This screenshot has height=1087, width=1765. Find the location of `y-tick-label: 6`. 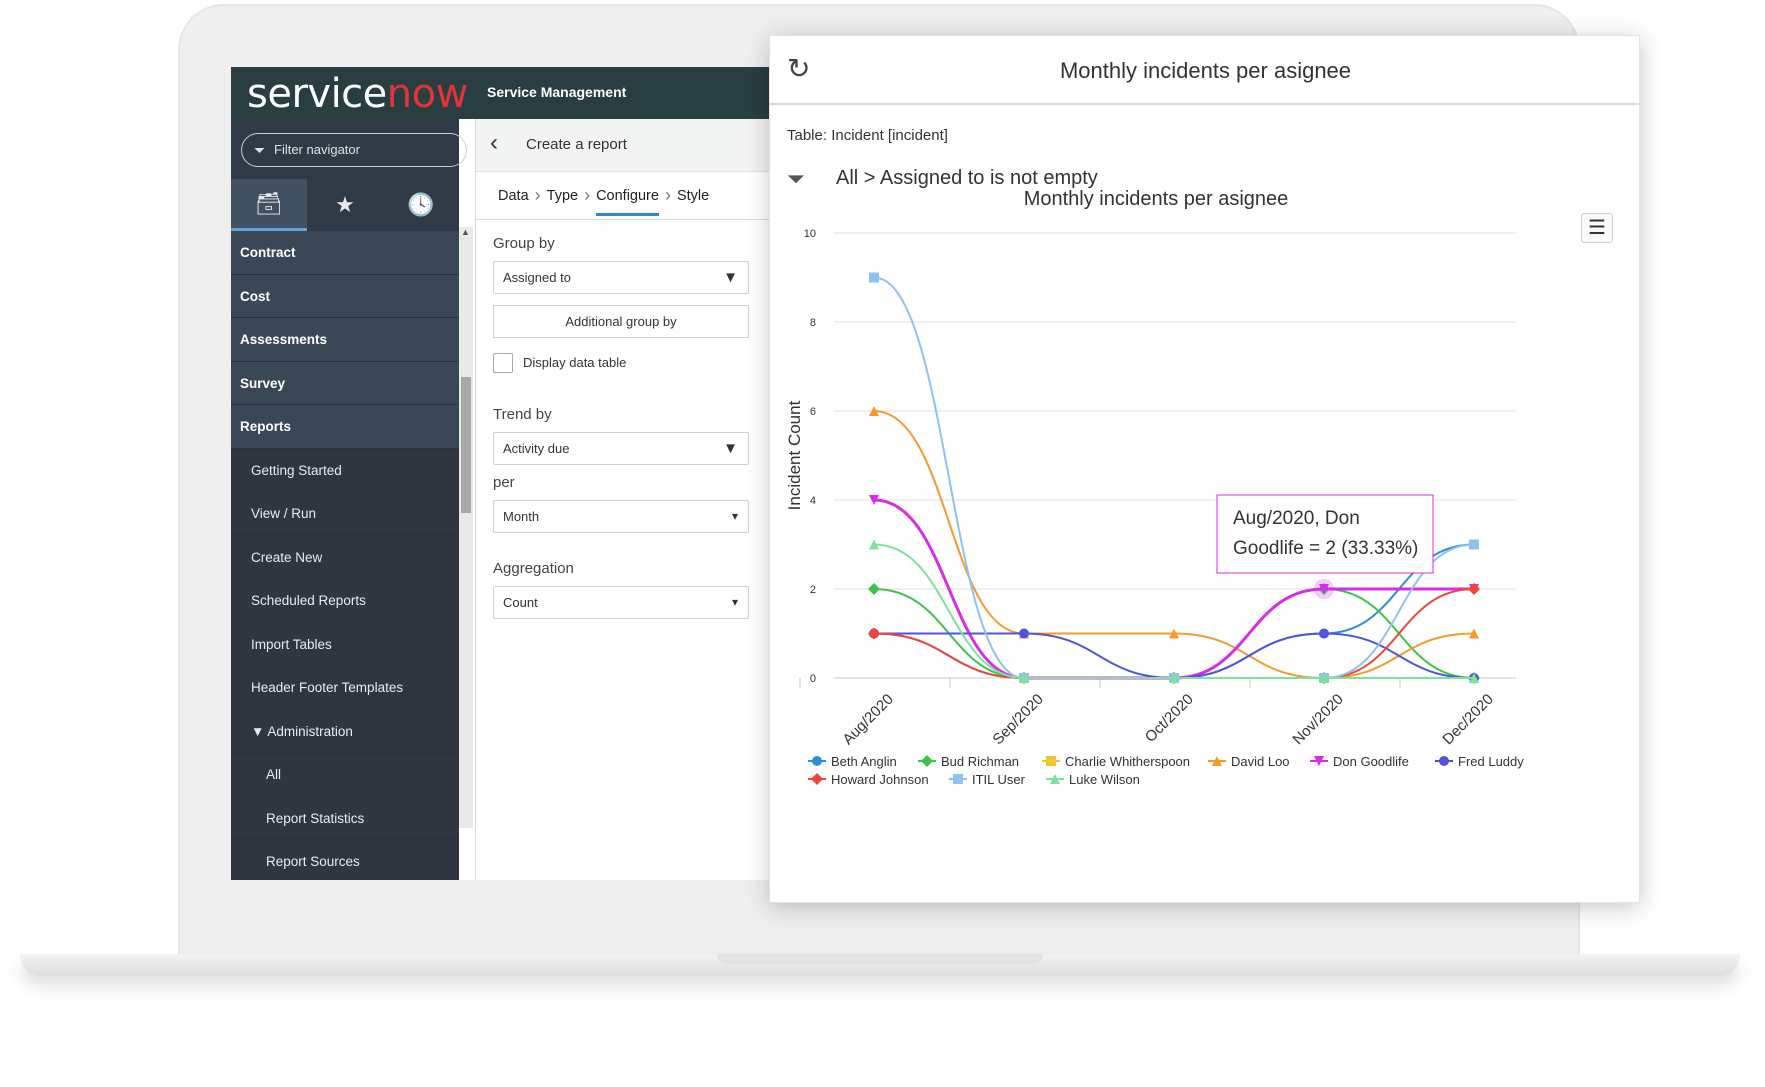

y-tick-label: 6 is located at coordinates (813, 412).